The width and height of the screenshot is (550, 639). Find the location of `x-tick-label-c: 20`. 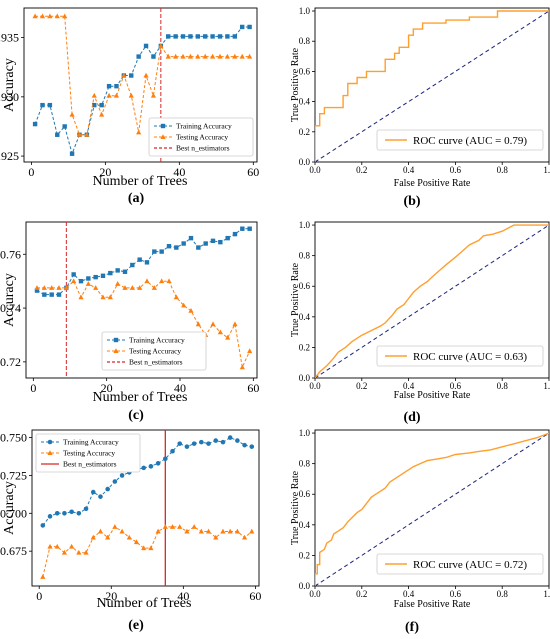

x-tick-label-c: 20 is located at coordinates (107, 388).